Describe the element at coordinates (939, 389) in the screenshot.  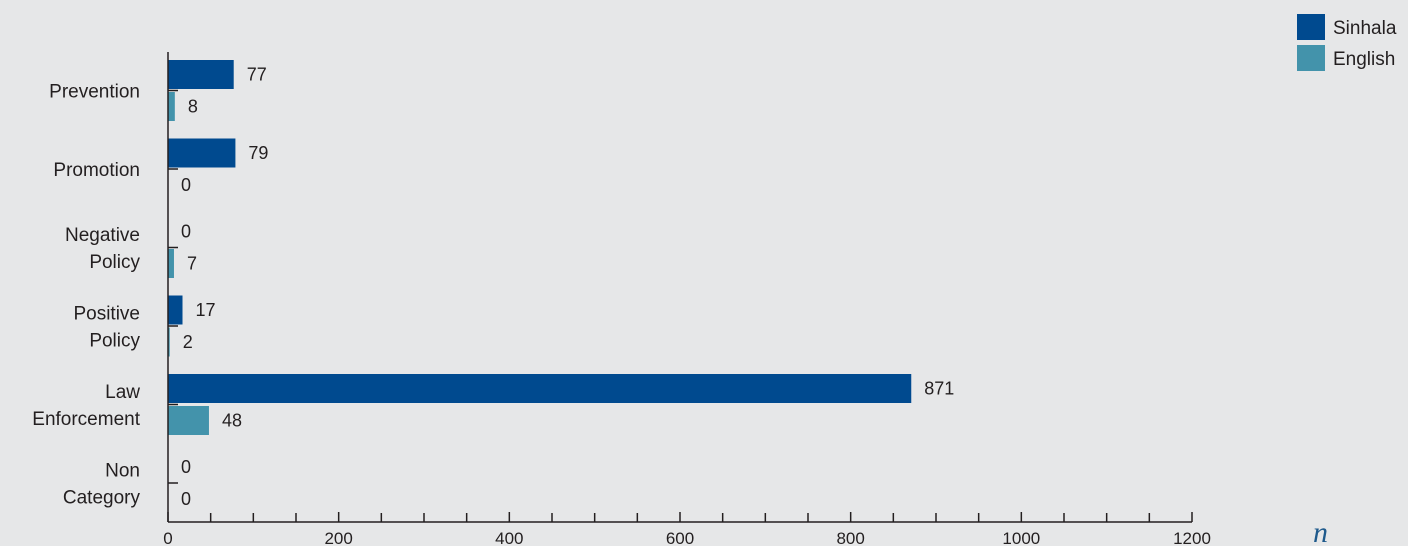
I see `value-label: 871` at that location.